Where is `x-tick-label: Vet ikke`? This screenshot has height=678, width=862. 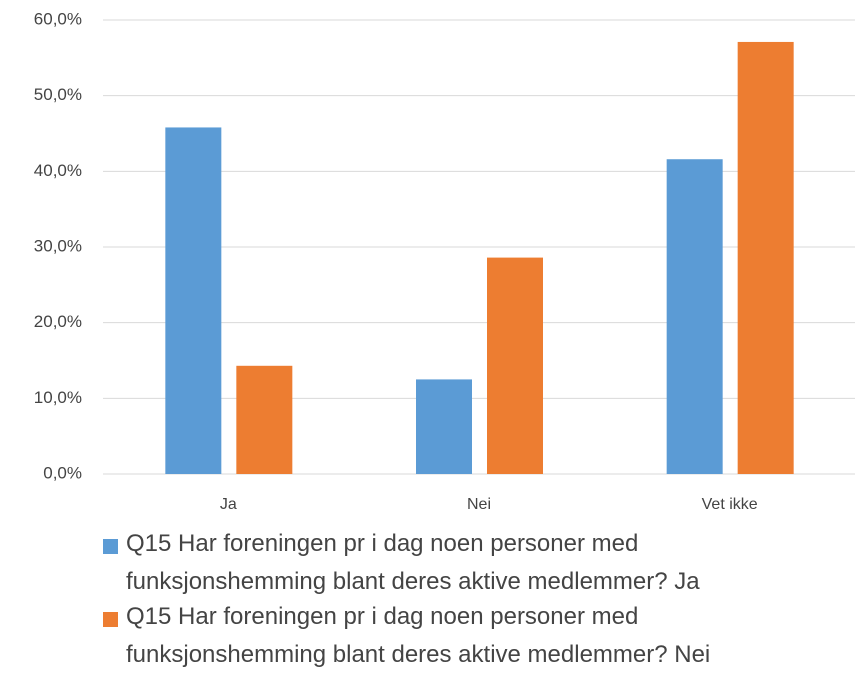 x-tick-label: Vet ikke is located at coordinates (730, 504).